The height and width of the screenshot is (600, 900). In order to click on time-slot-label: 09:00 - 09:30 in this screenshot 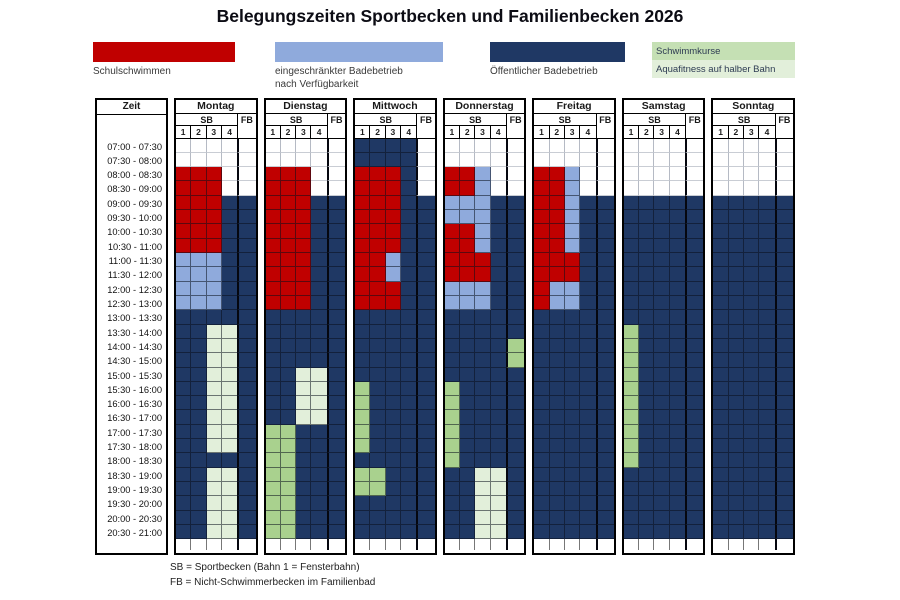, I will do `click(134, 203)`.